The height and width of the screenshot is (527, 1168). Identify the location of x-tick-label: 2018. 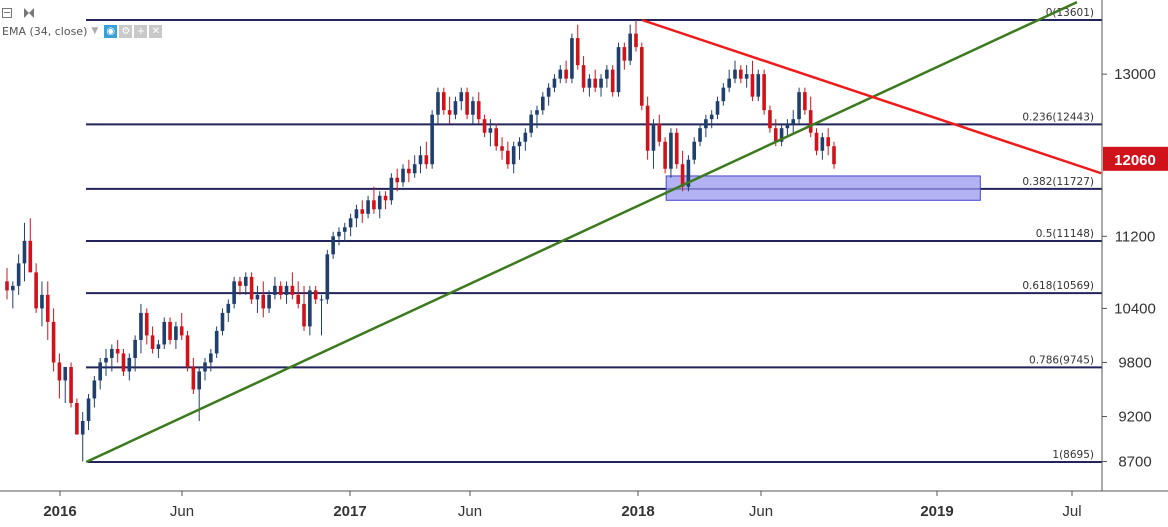
(637, 511).